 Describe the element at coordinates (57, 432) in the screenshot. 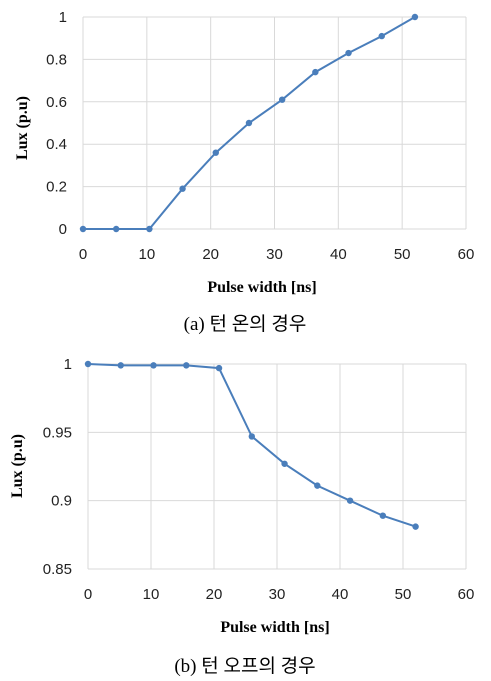

I see `y-tick-label: 0.95` at that location.